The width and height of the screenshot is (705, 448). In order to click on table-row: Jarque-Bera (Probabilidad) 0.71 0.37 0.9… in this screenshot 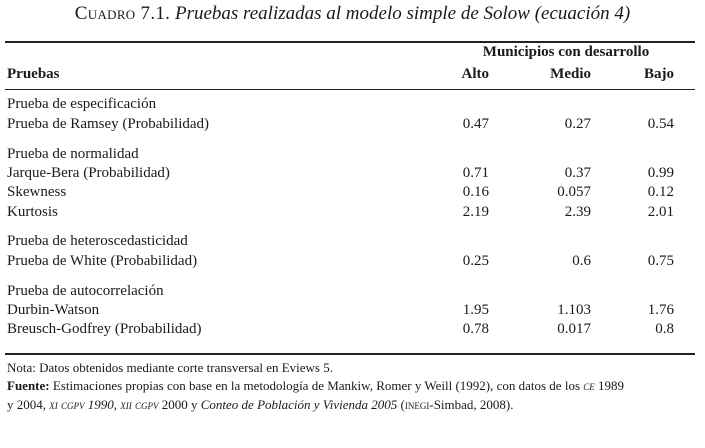, I will do `click(352, 173)`.